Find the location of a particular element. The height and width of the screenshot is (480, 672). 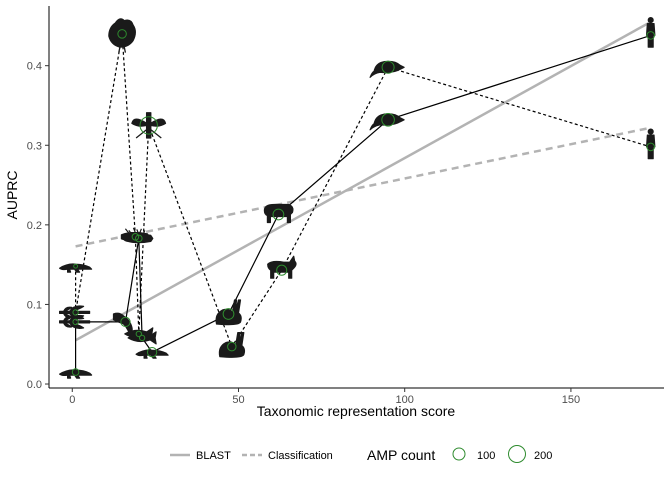

legend-size-label-200: 200 is located at coordinates (543, 456).